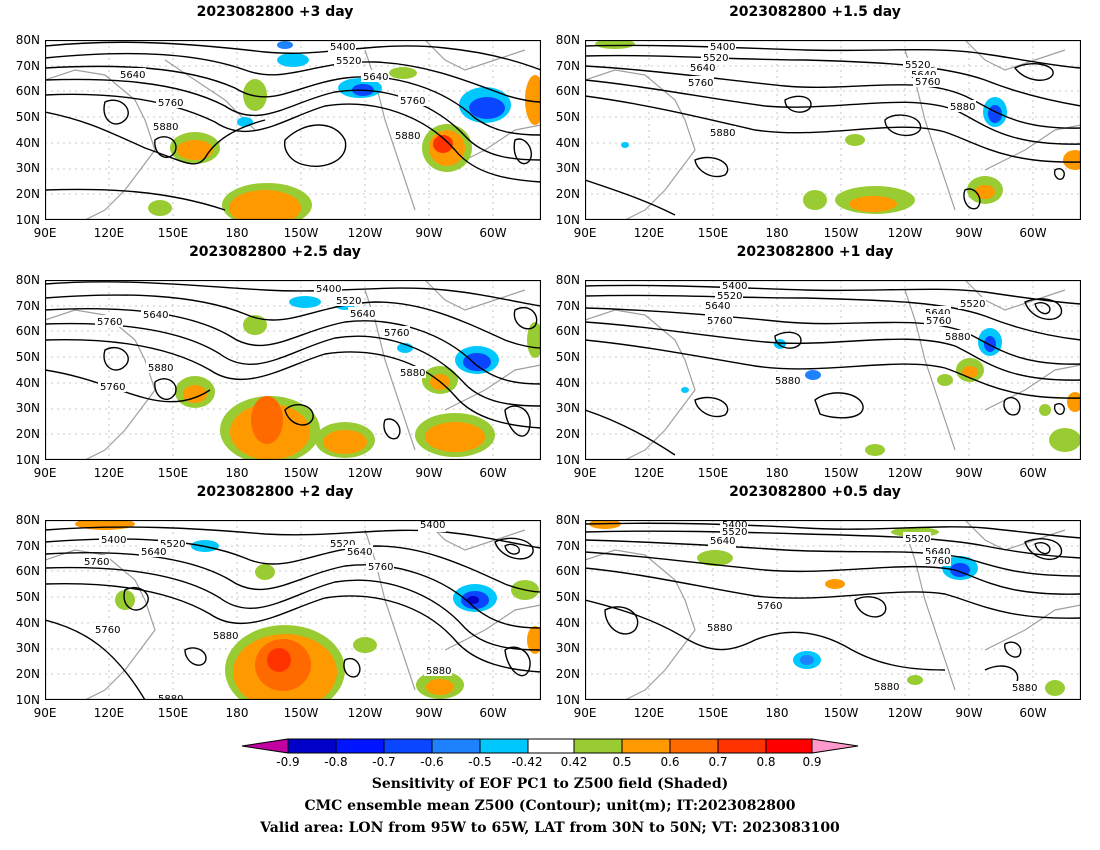 This screenshot has height=850, width=1100. What do you see at coordinates (288, 762) in the screenshot?
I see `colorbar-label: -0.9` at bounding box center [288, 762].